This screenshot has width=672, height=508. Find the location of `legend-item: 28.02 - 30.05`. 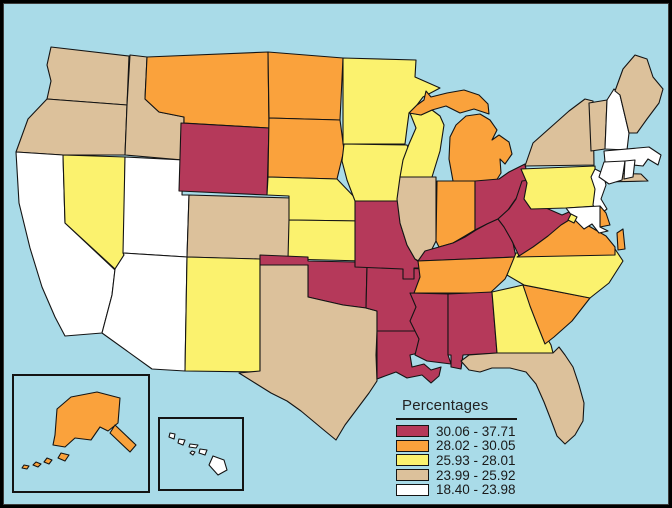

legend-item: 28.02 - 30.05 is located at coordinates (456, 446).